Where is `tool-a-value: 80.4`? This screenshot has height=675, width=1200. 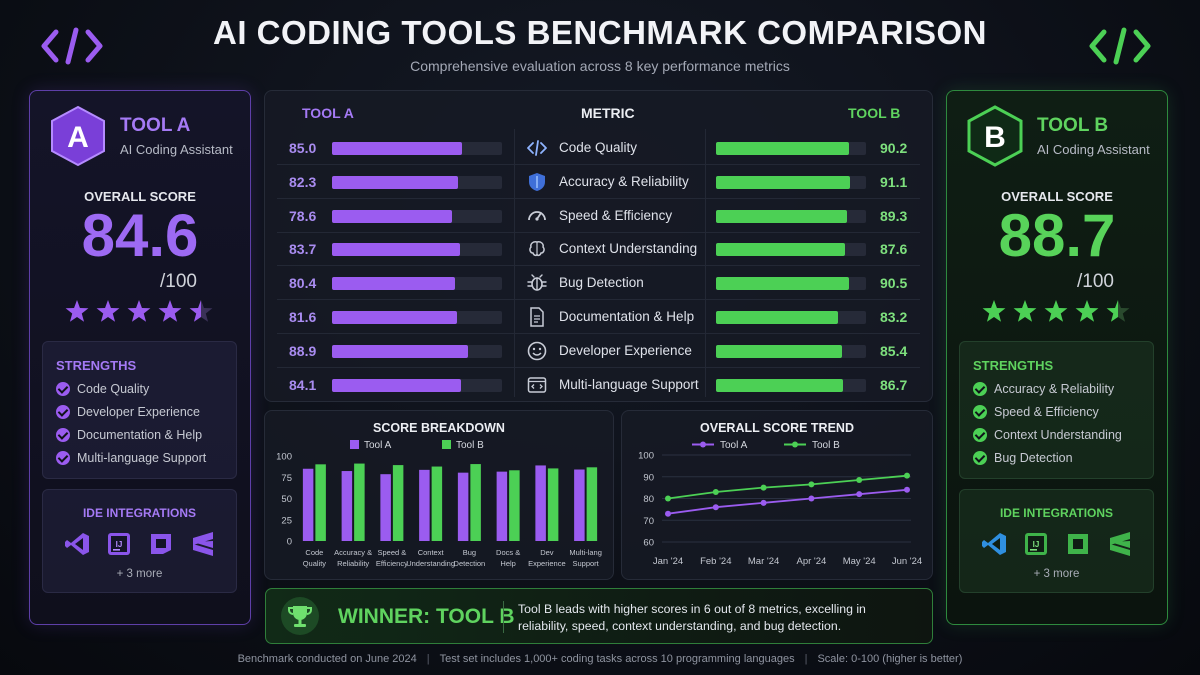
tool-a-value: 80.4 is located at coordinates (303, 283).